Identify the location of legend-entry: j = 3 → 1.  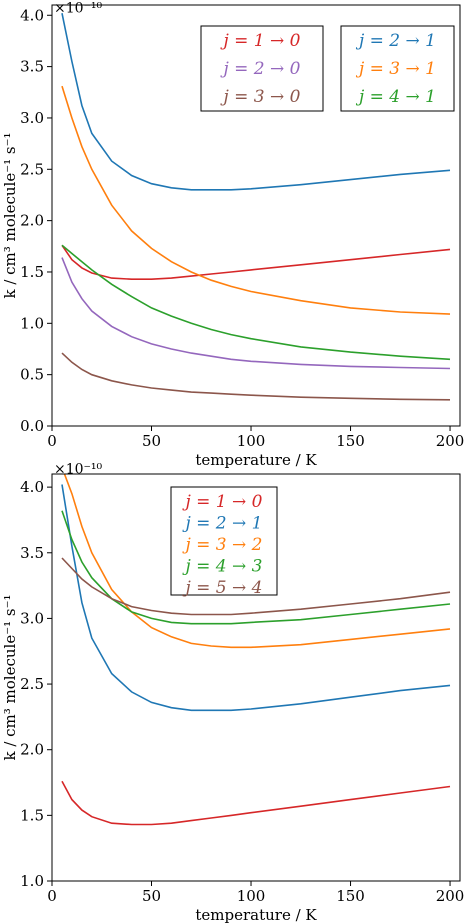
(395, 69).